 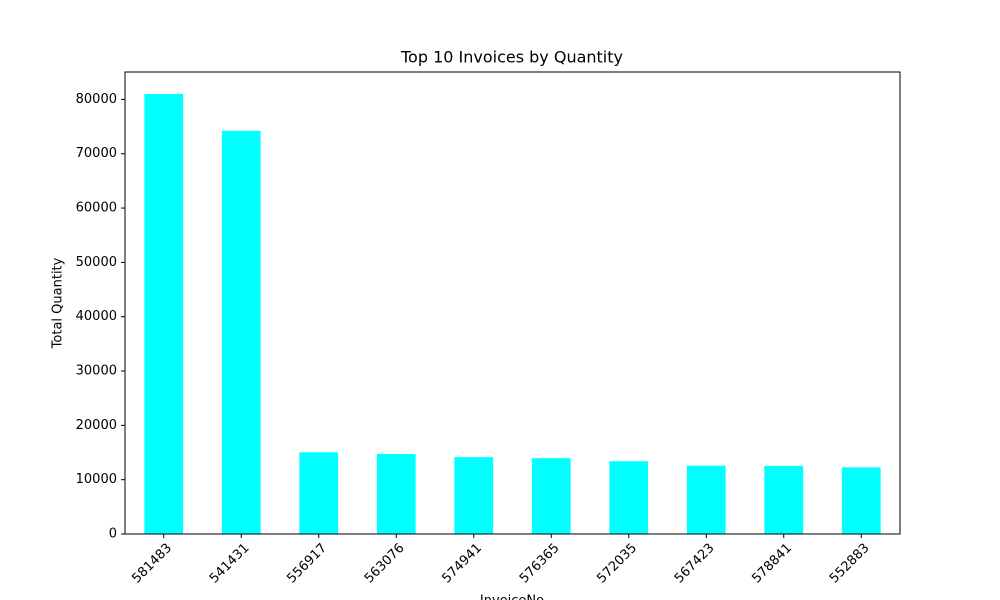 What do you see at coordinates (617, 564) in the screenshot?
I see `x-tick-label: 572035` at bounding box center [617, 564].